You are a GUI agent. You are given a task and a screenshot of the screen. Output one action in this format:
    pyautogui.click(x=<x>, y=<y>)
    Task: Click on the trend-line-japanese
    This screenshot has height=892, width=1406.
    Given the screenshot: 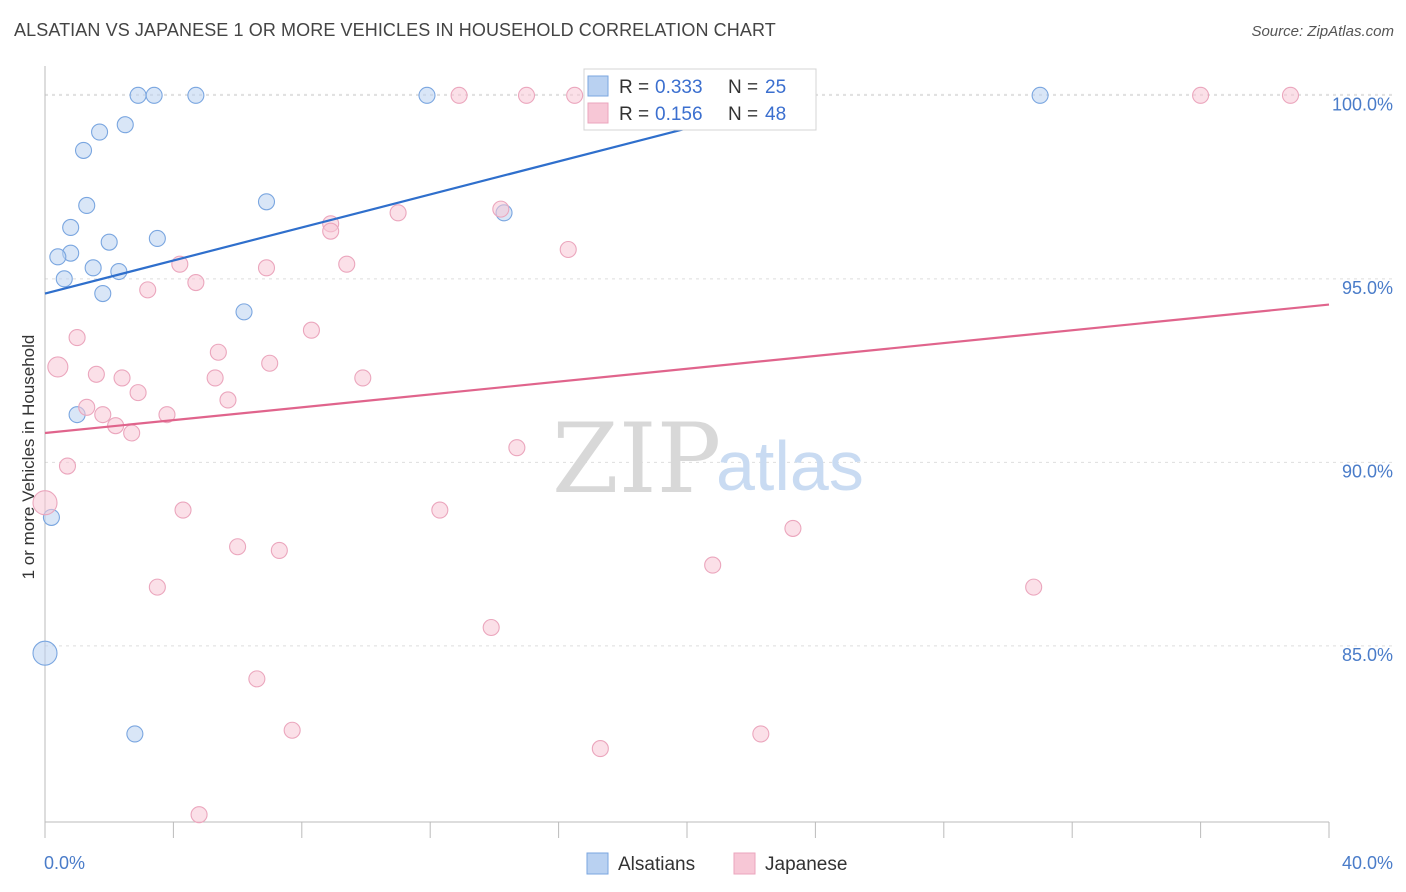 What is the action you would take?
    pyautogui.click(x=687, y=369)
    